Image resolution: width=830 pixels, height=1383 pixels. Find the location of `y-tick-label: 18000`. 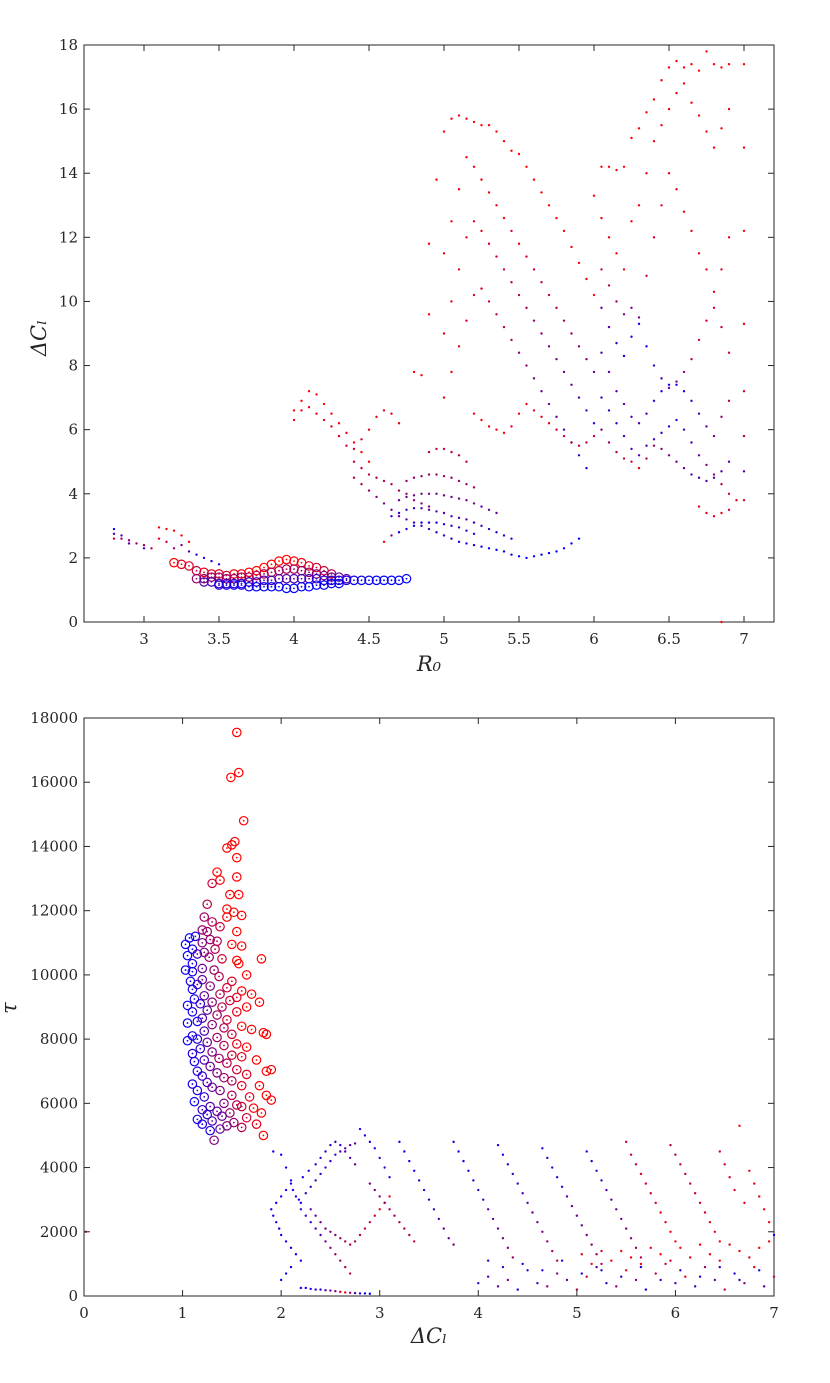

y-tick-label: 18000 is located at coordinates (54, 718).